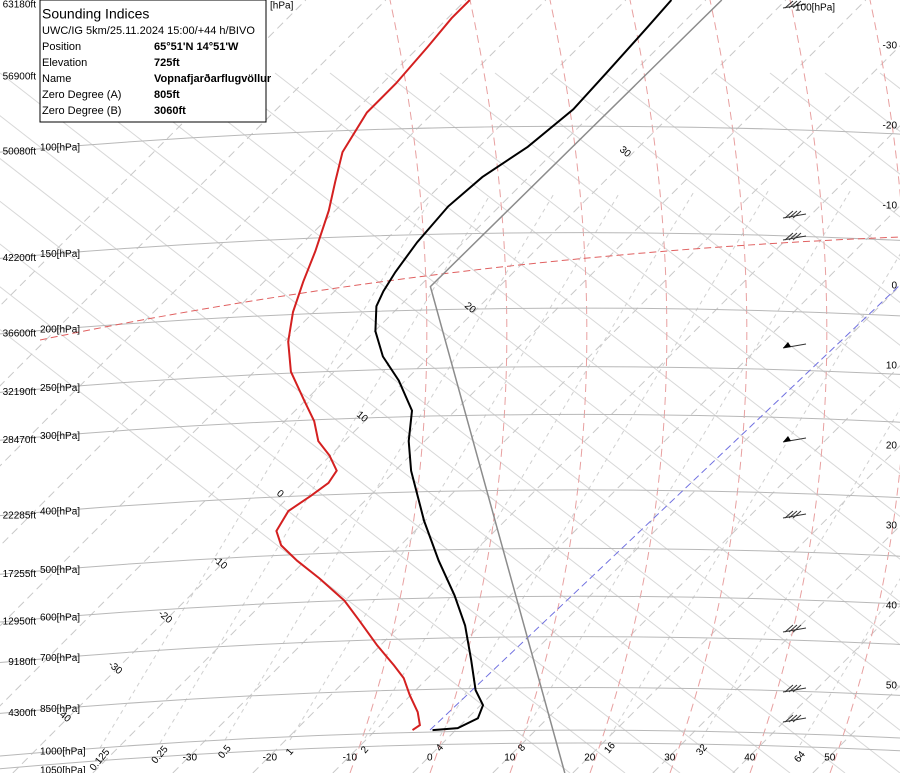  Describe the element at coordinates (60, 570) in the screenshot. I see `isobar-label: 500[hPa]` at that location.